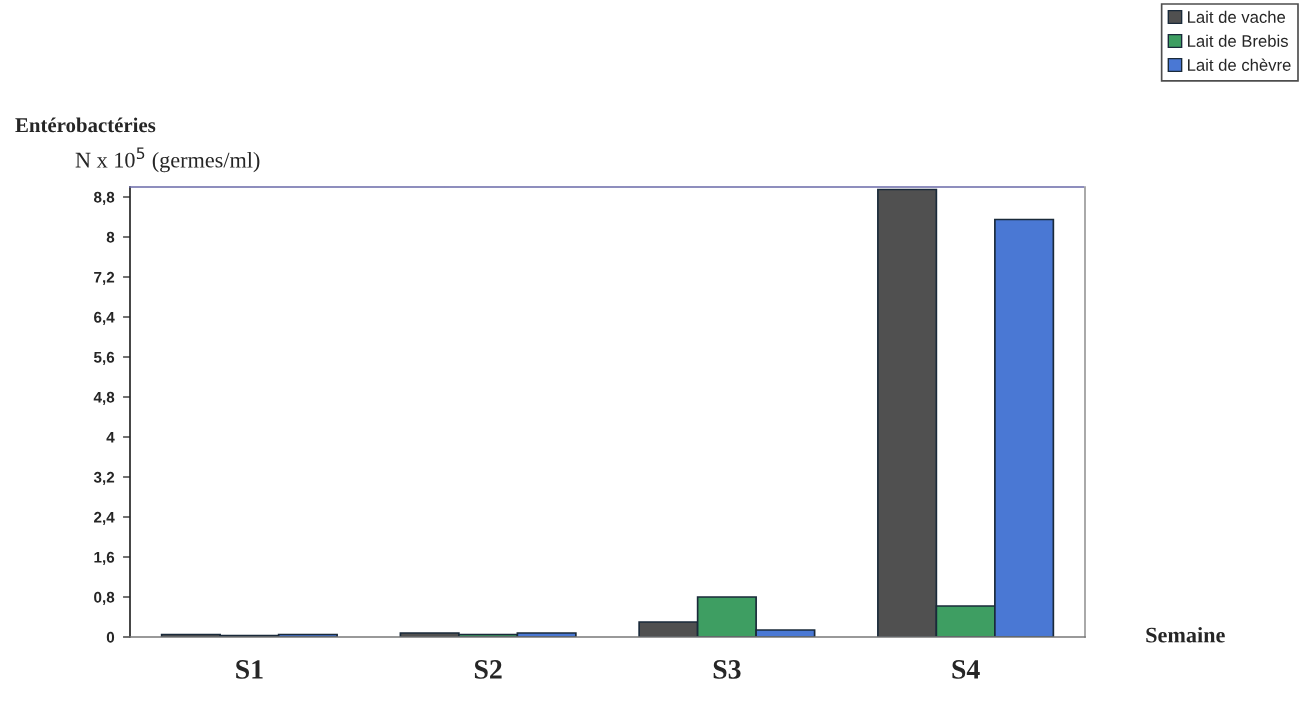 This screenshot has height=706, width=1301. Describe the element at coordinates (1239, 64) in the screenshot. I see `legend-label: Lait de chèvre` at that location.